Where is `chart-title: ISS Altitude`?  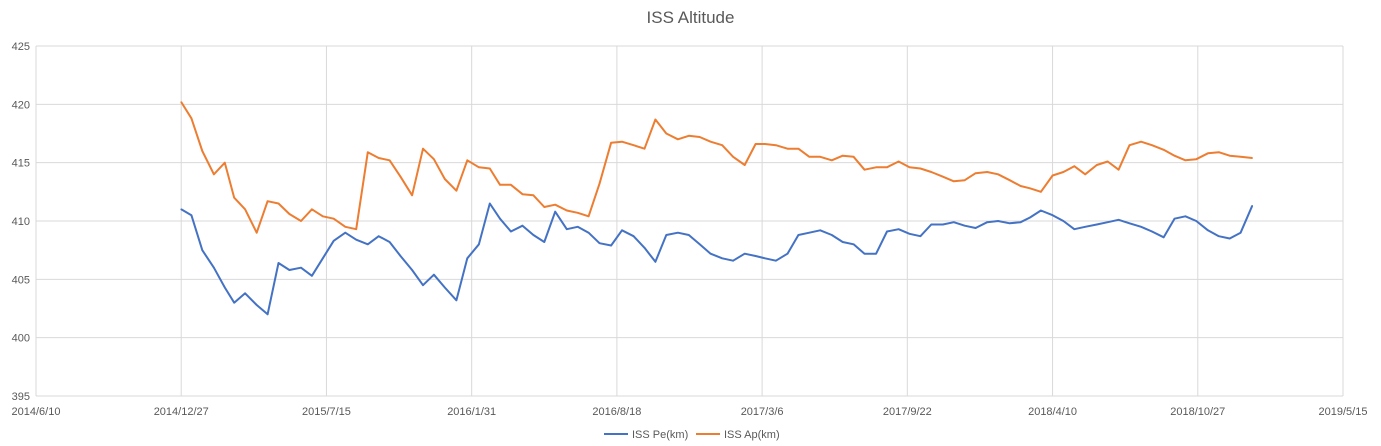
chart-title: ISS Altitude is located at coordinates (690, 17).